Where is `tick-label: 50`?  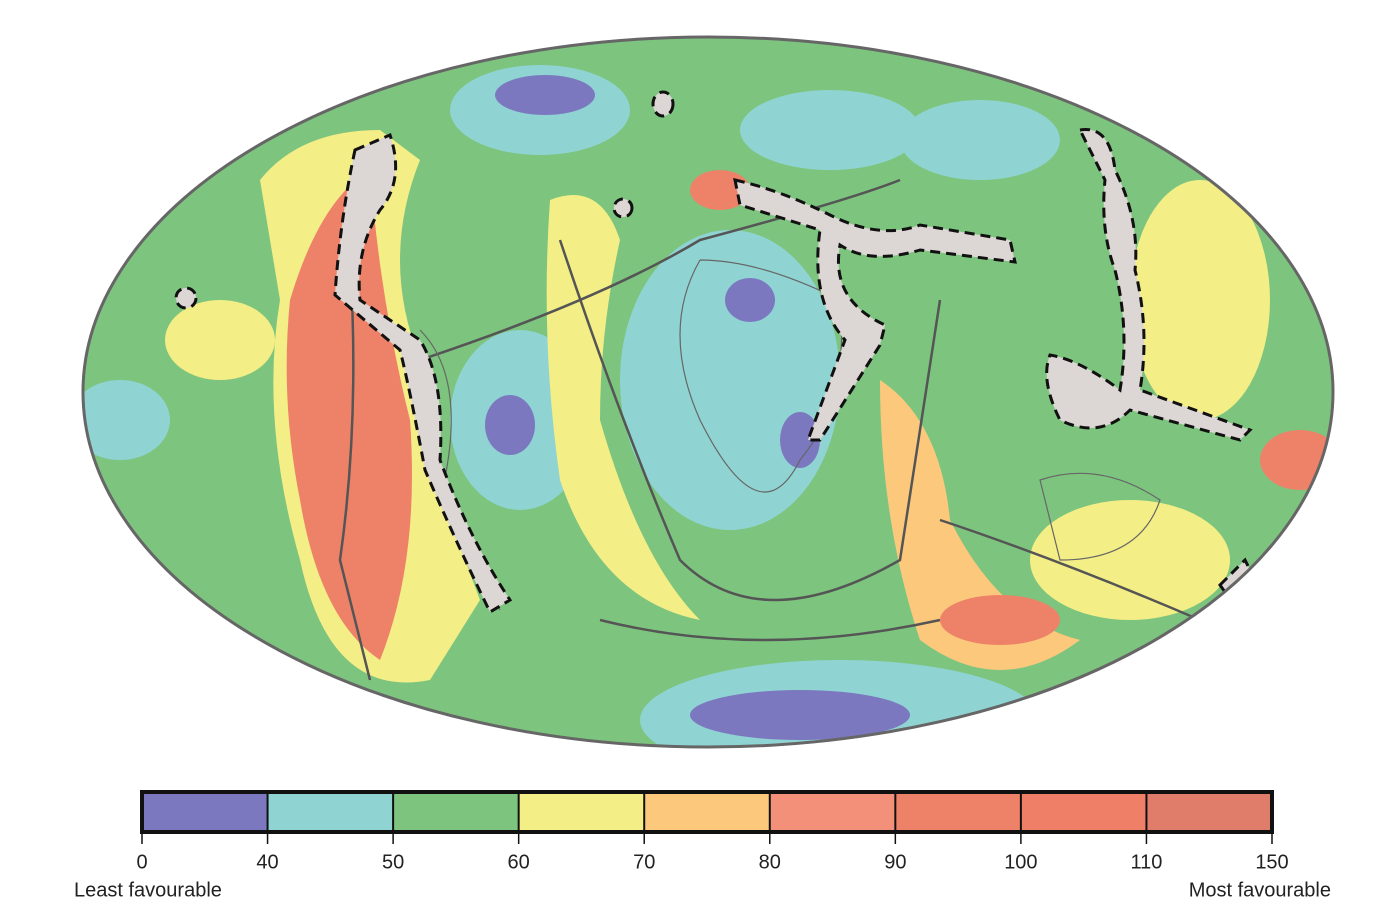 tick-label: 50 is located at coordinates (393, 862).